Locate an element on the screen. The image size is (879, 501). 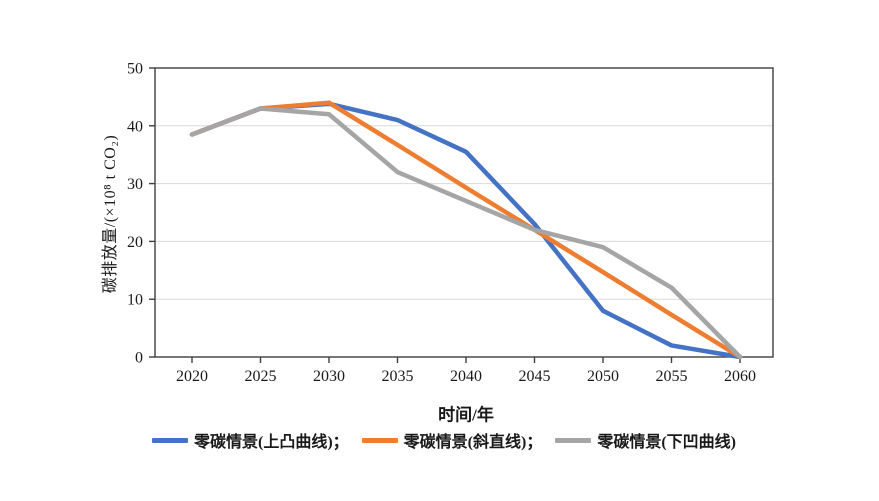
y-tick-label-0: 0 is located at coordinates (139, 358).